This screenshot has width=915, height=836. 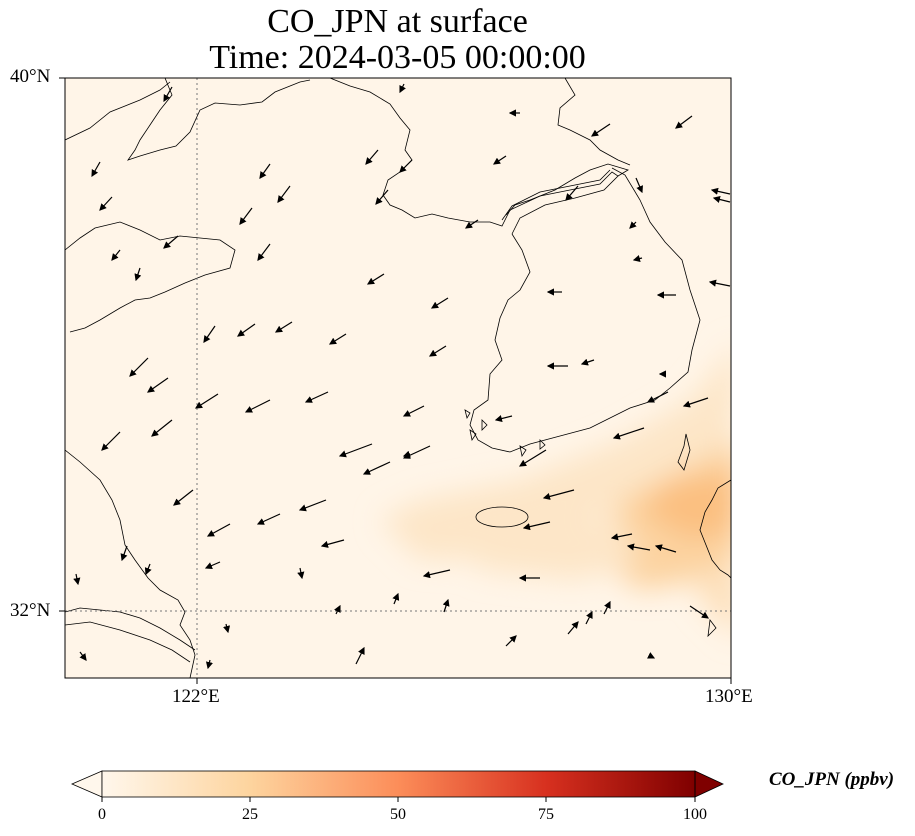 I want to click on colorbar-extend-min, so click(x=86, y=784).